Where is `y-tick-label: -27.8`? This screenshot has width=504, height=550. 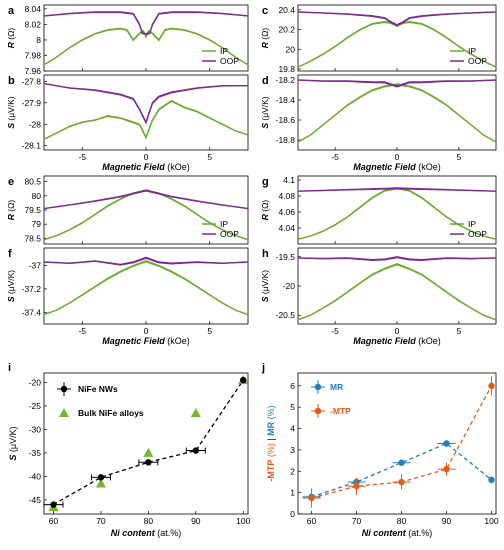
y-tick-label: -27.8 is located at coordinates (32, 81).